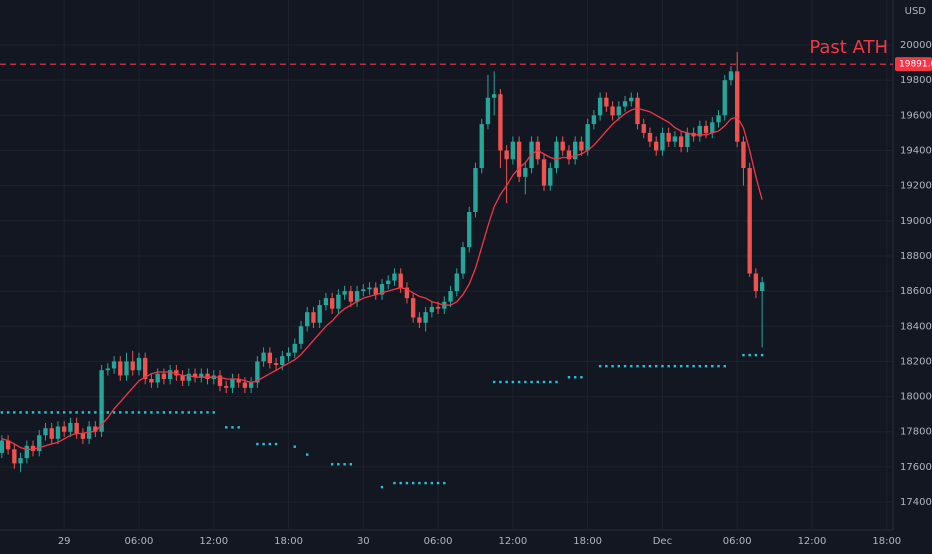  What do you see at coordinates (916, 150) in the screenshot?
I see `y-tick-label: 19400.0` at bounding box center [916, 150].